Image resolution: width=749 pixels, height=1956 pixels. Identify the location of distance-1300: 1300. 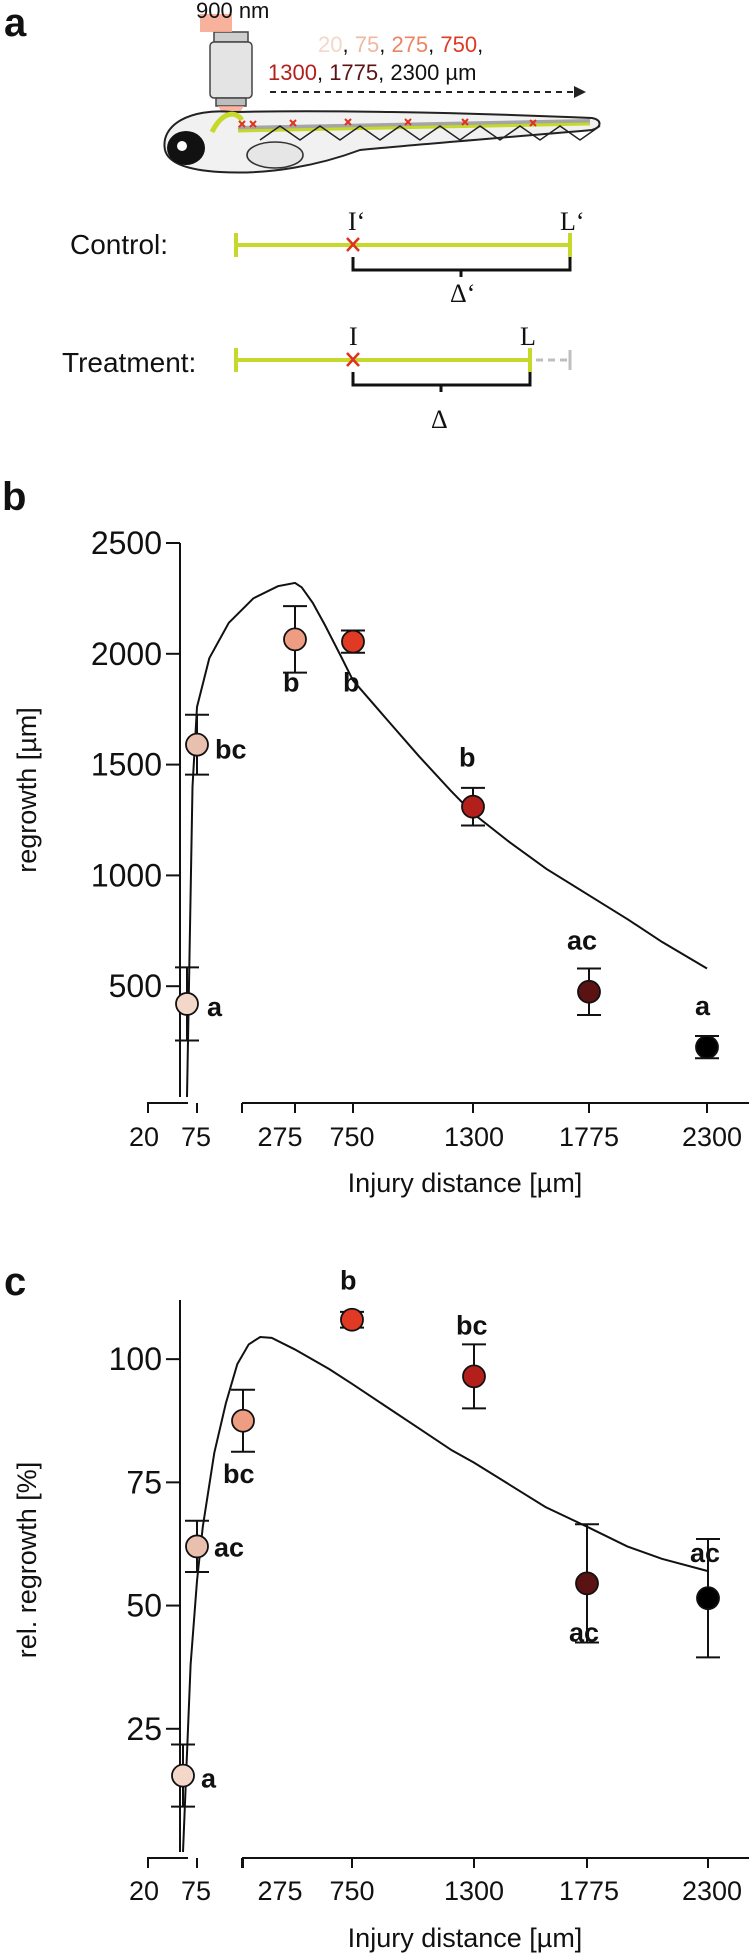
(292, 72).